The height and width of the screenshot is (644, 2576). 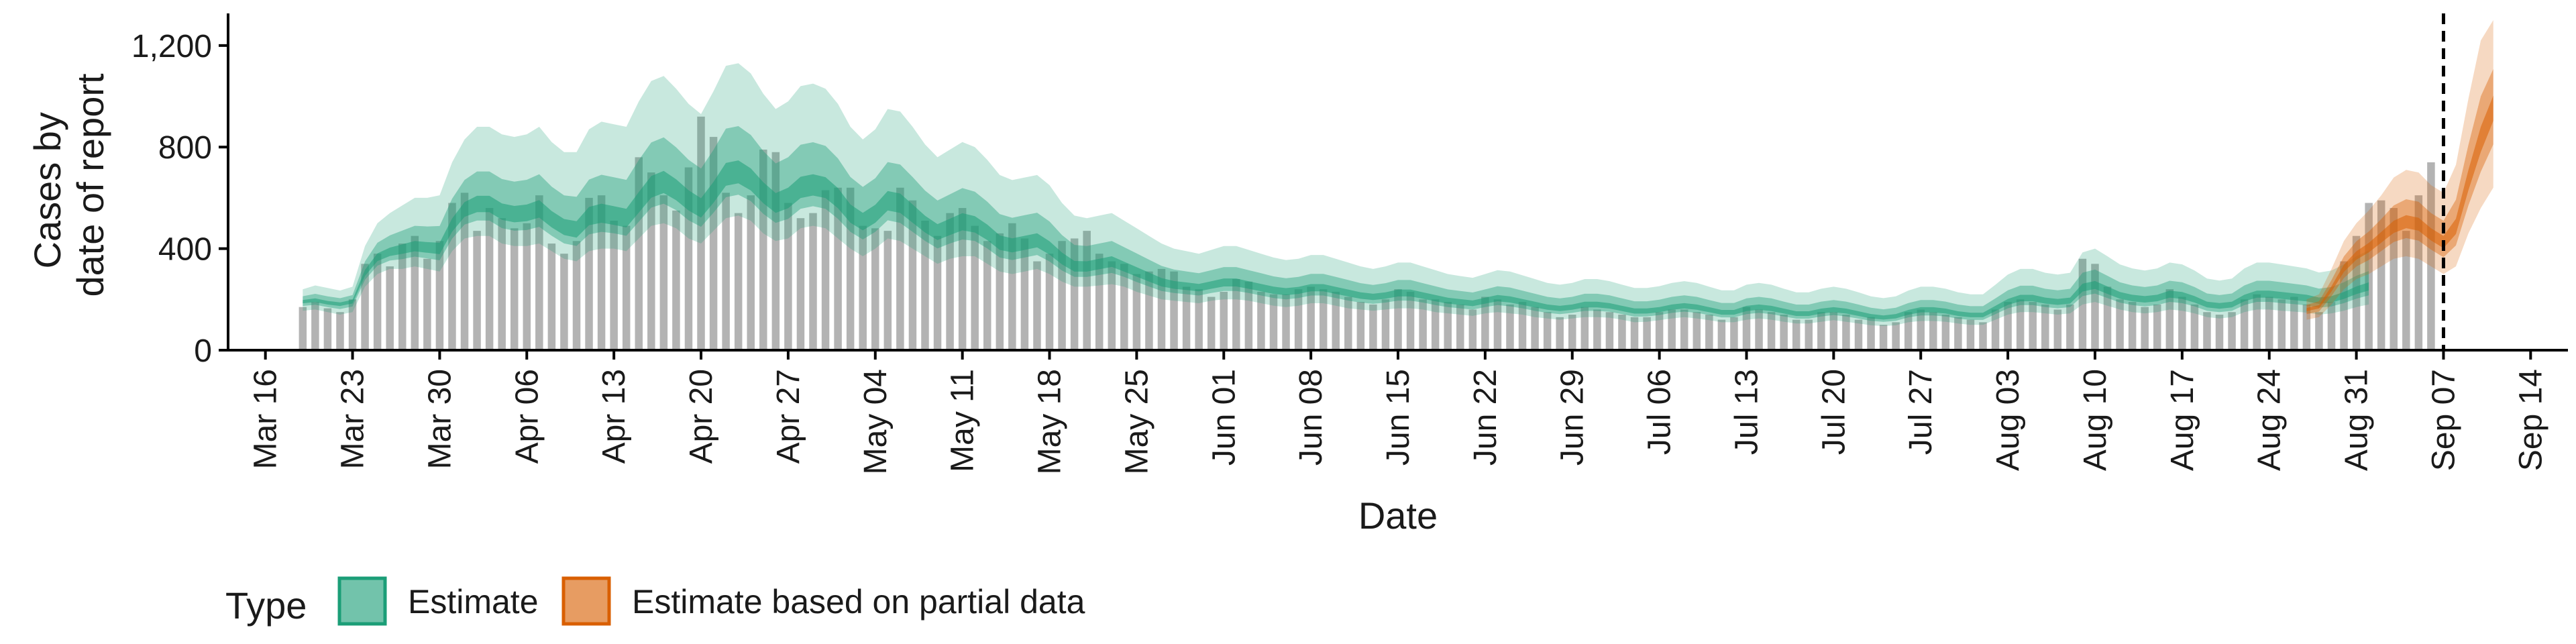 What do you see at coordinates (1050, 421) in the screenshot?
I see `x-tick-label: May 18` at bounding box center [1050, 421].